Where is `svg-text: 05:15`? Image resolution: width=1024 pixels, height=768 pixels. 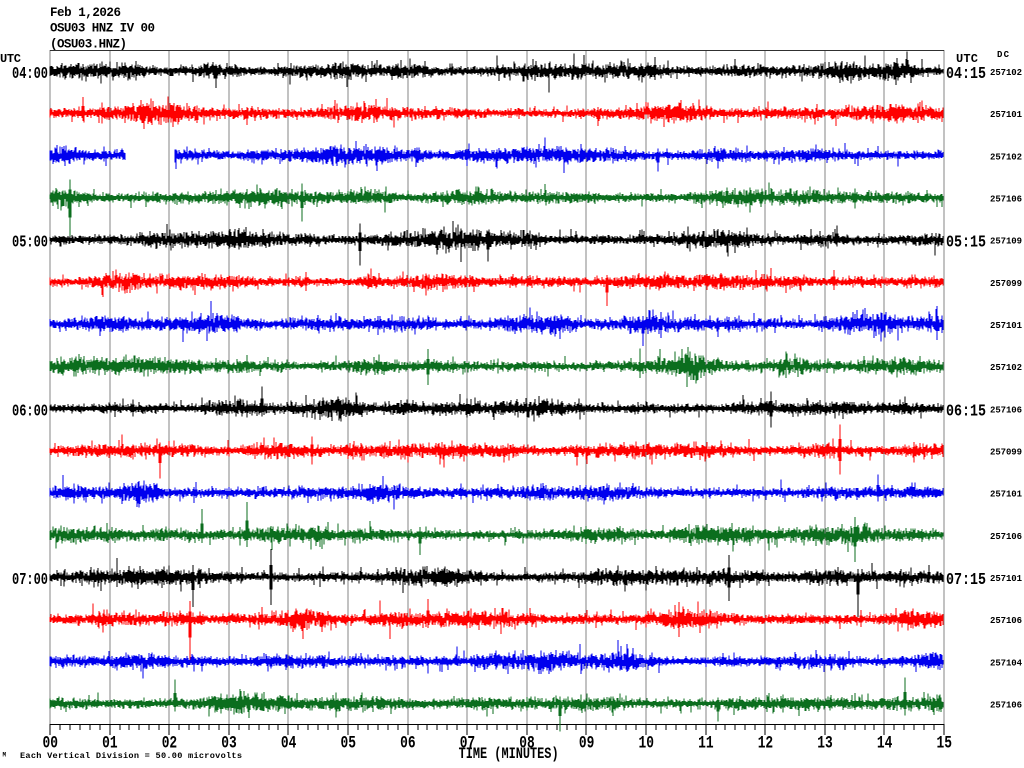 svg-text: 05:15 is located at coordinates (966, 243).